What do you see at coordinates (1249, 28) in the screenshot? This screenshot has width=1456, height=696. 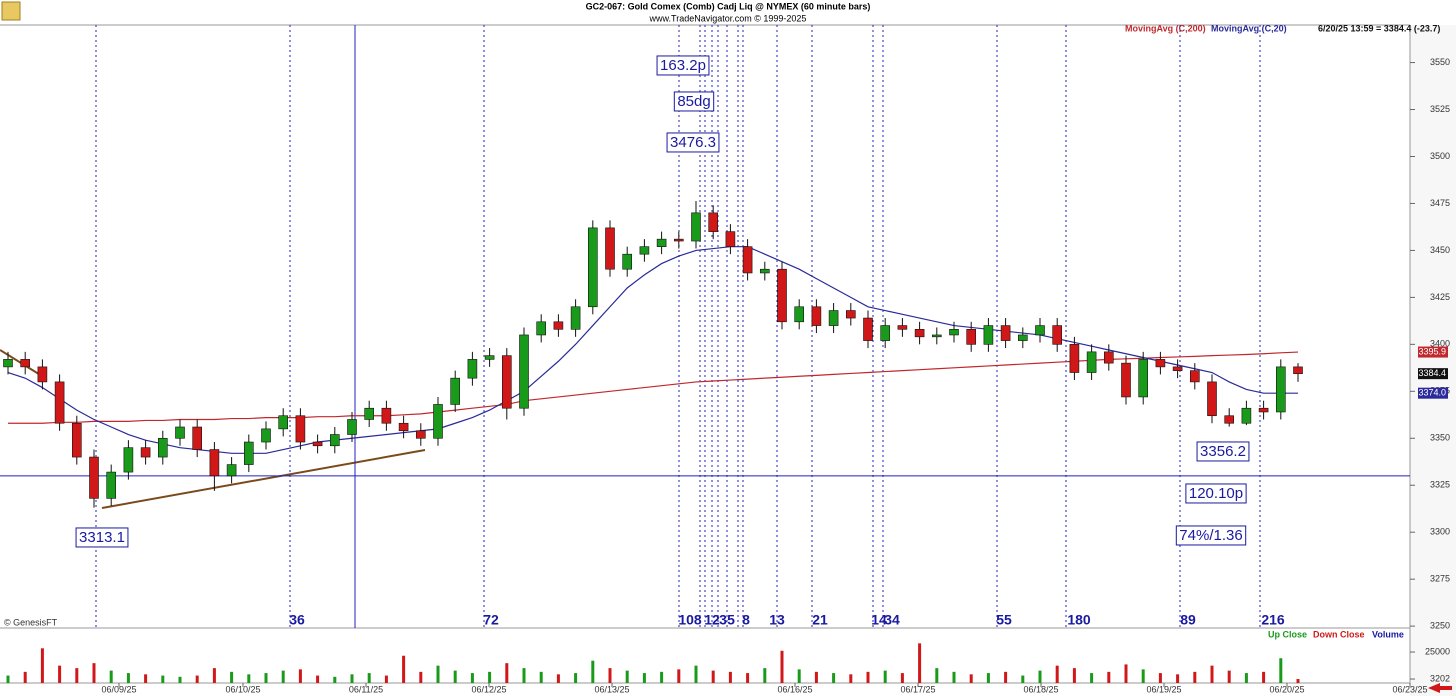 I see `legend-entry: MovingAvg (C,20)` at bounding box center [1249, 28].